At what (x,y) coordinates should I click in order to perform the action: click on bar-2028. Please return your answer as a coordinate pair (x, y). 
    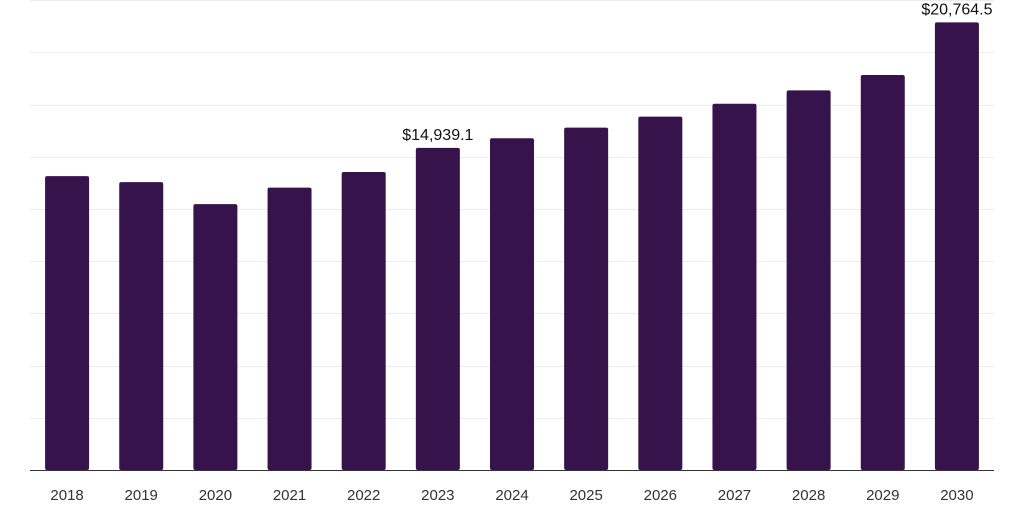
    Looking at the image, I should click on (808, 280).